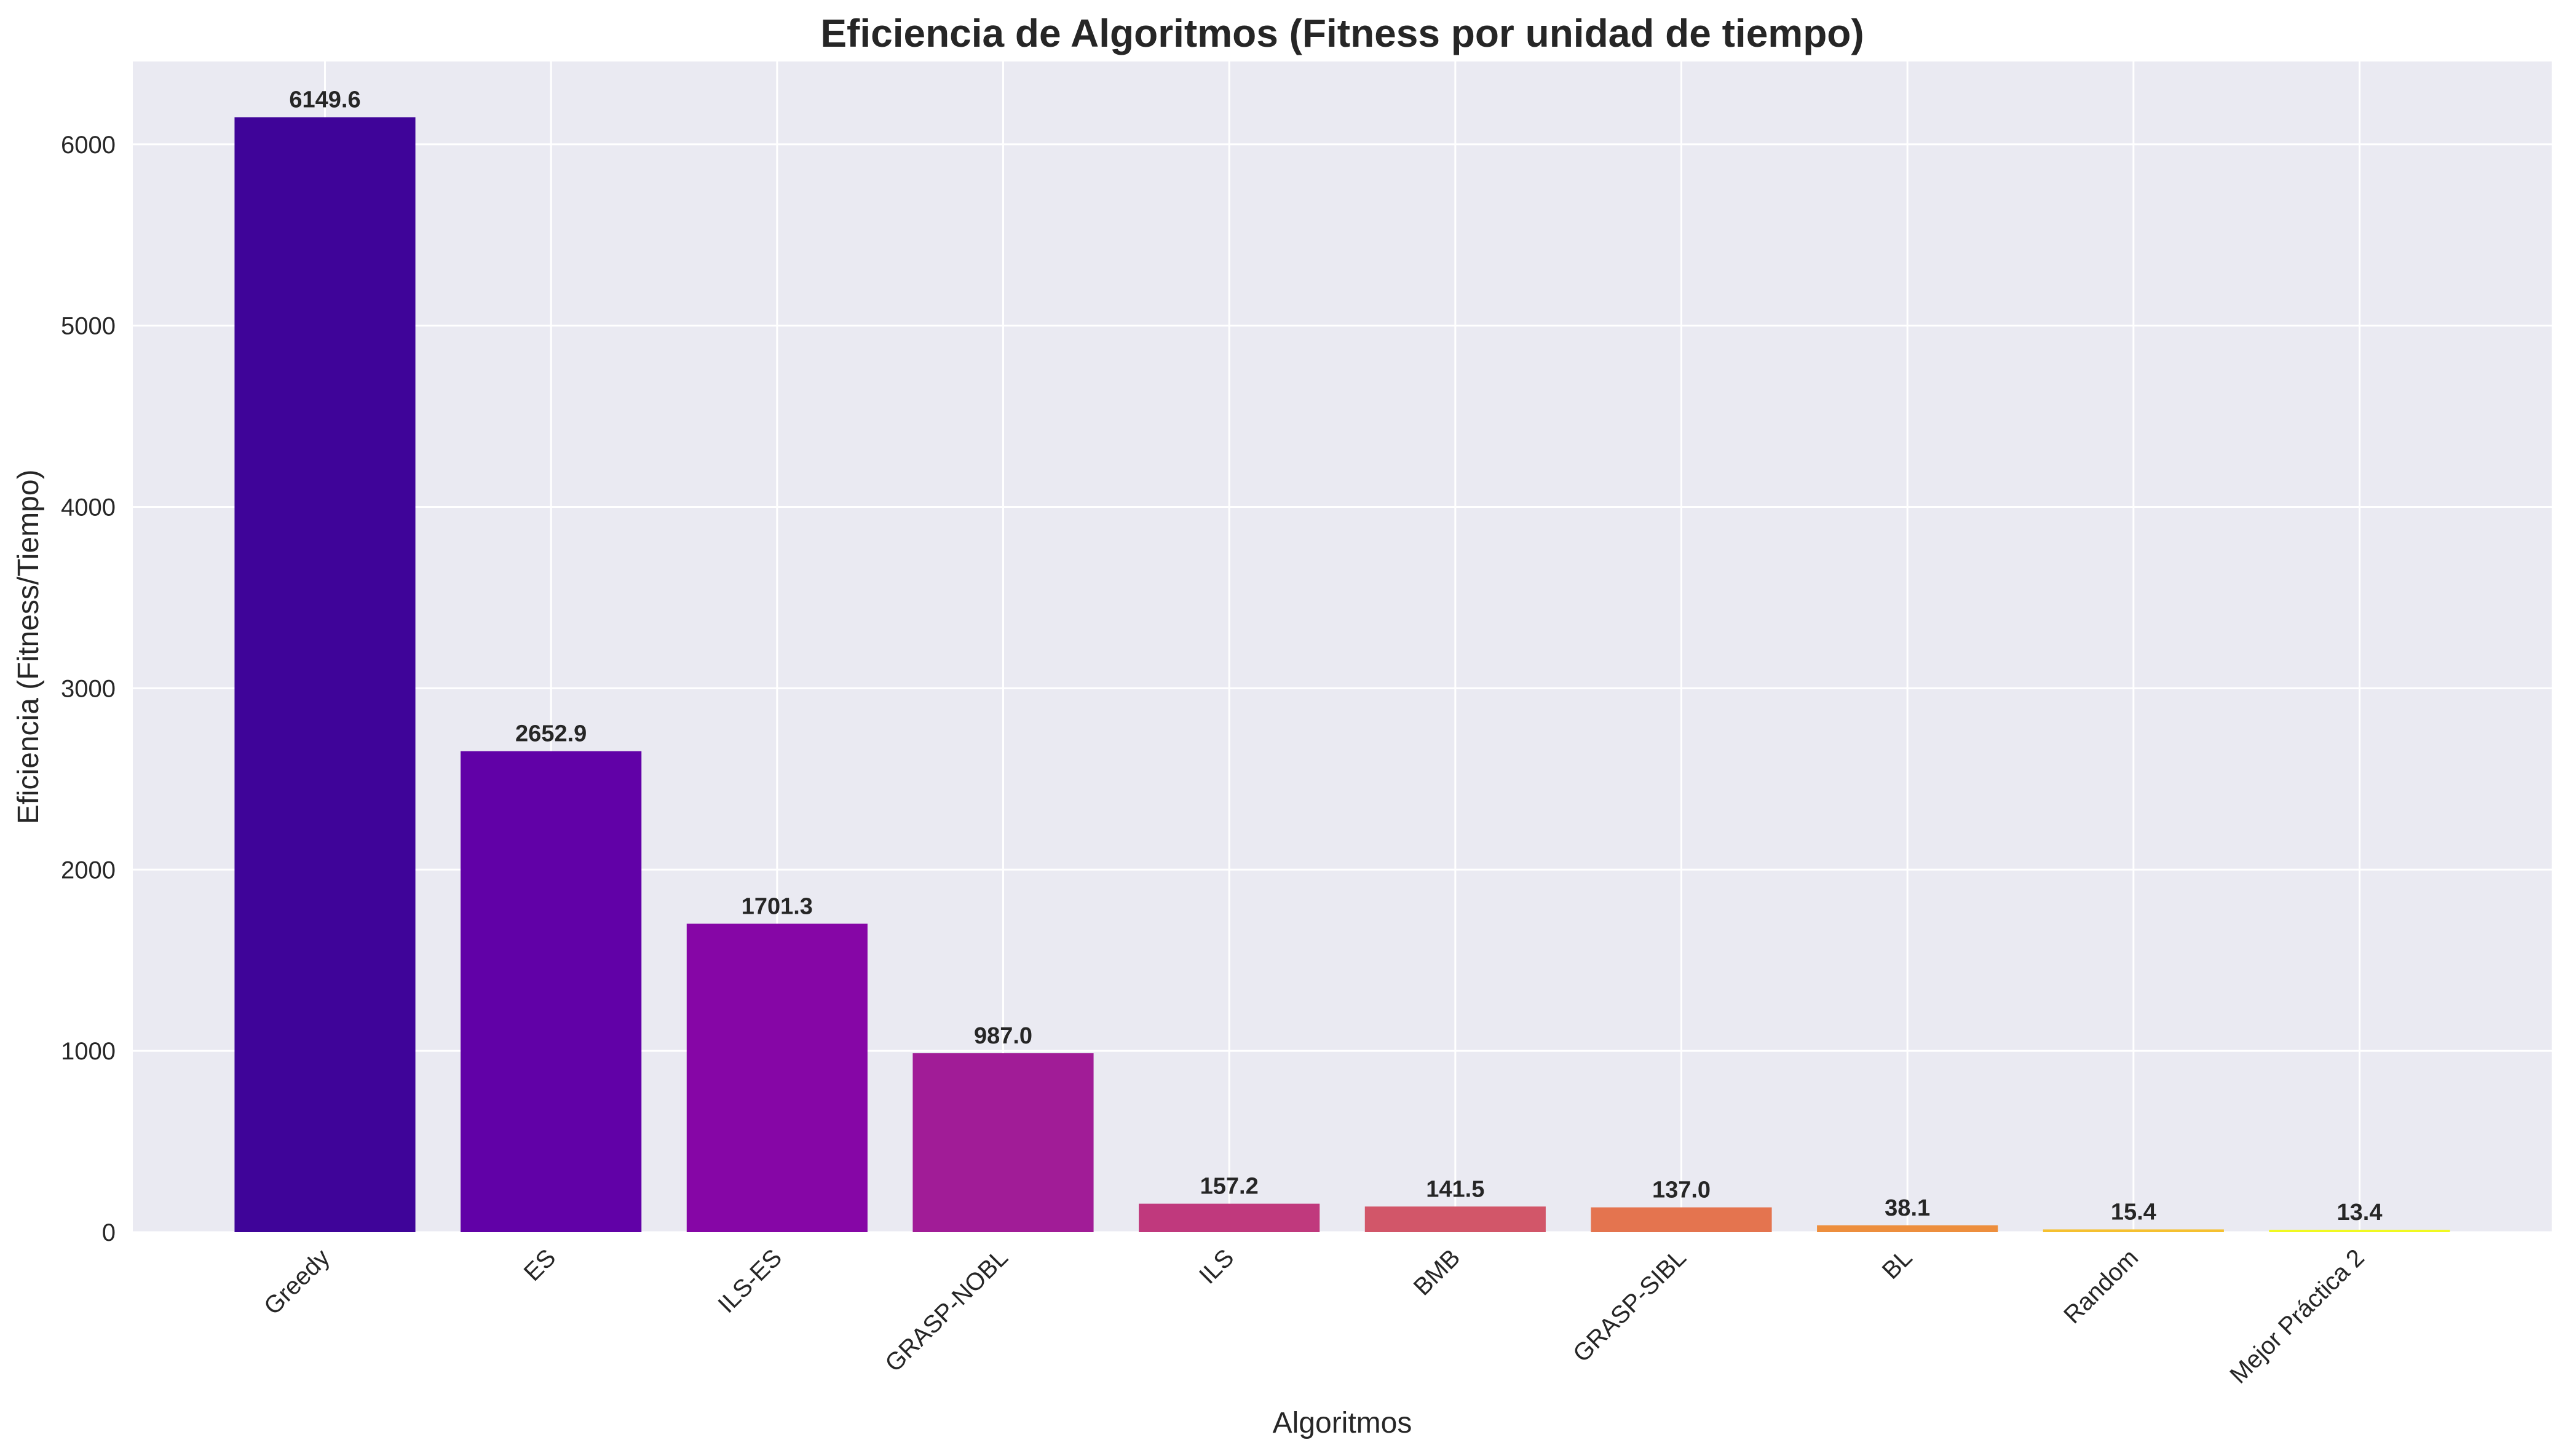 This screenshot has width=2564, height=1456. I want to click on y-tick-label-3: 3000, so click(89, 689).